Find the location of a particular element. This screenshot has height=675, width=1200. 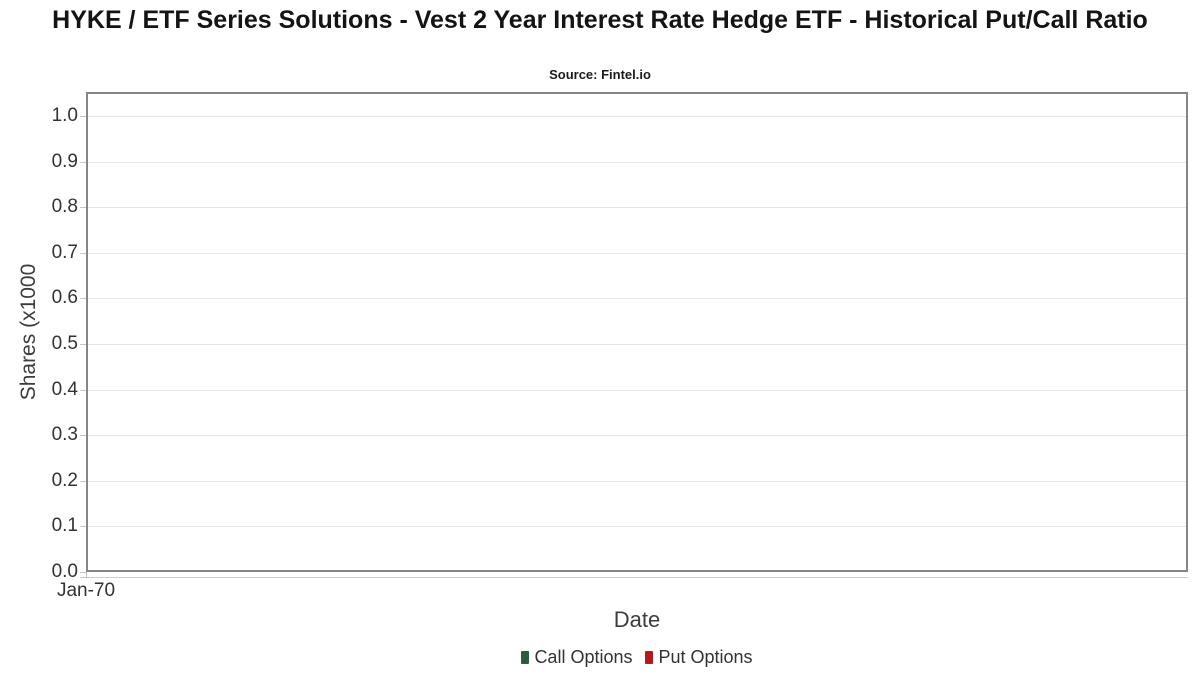

legend: Call Options Put Options is located at coordinates (637, 657).